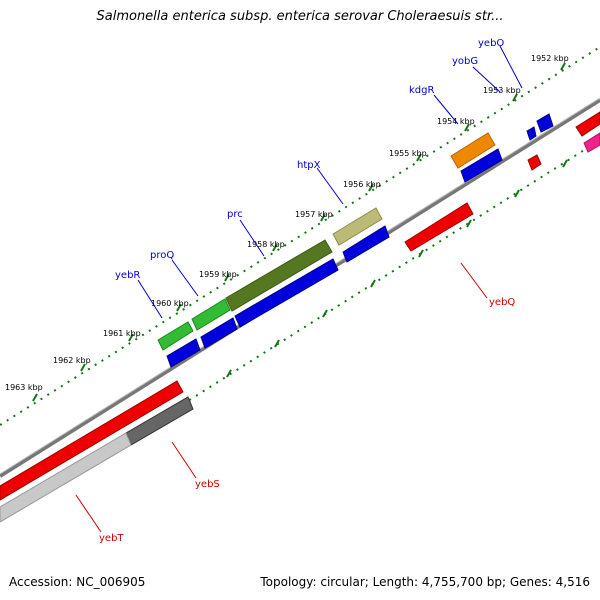 Image resolution: width=600 pixels, height=600 pixels. What do you see at coordinates (362, 184) in the screenshot?
I see `kbp-label: 1956 kbp` at bounding box center [362, 184].